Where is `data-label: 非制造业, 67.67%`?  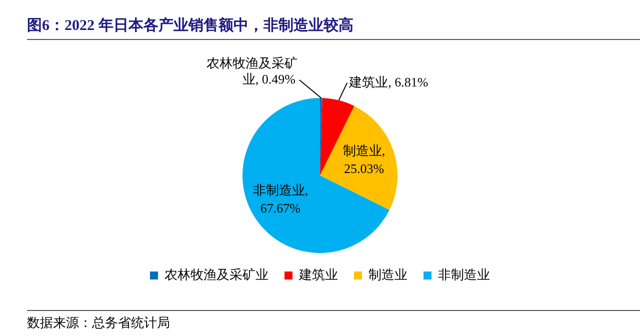 data-label: 非制造业, 67.67% is located at coordinates (280, 199).